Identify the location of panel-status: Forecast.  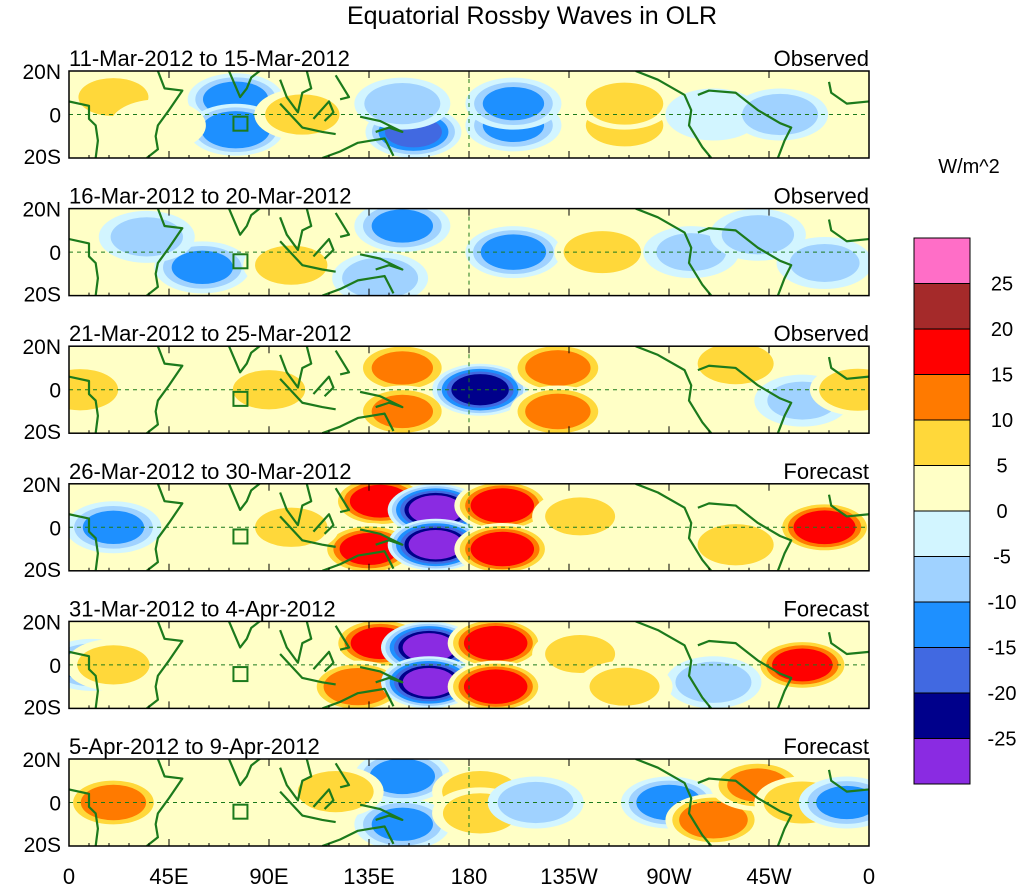
(826, 471).